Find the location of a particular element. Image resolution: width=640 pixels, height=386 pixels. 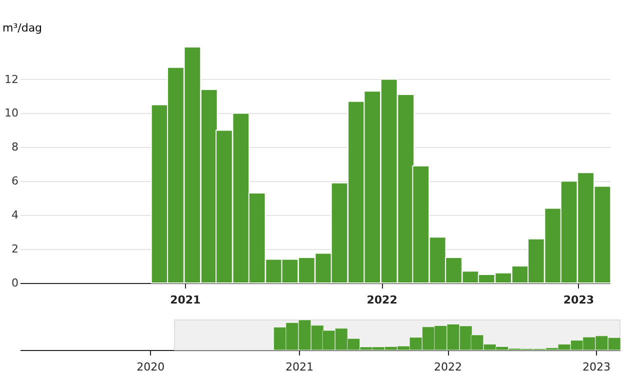

y-tick-label: 0 is located at coordinates (15, 283).